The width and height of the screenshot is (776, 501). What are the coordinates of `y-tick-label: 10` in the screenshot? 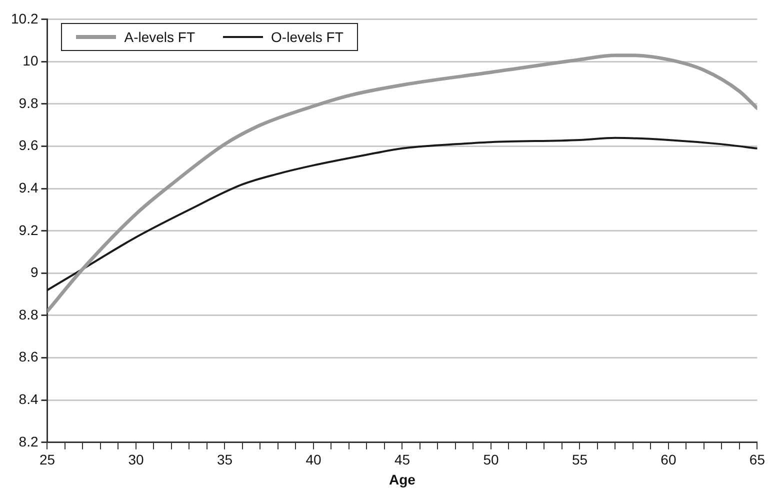 It's located at (30, 60).